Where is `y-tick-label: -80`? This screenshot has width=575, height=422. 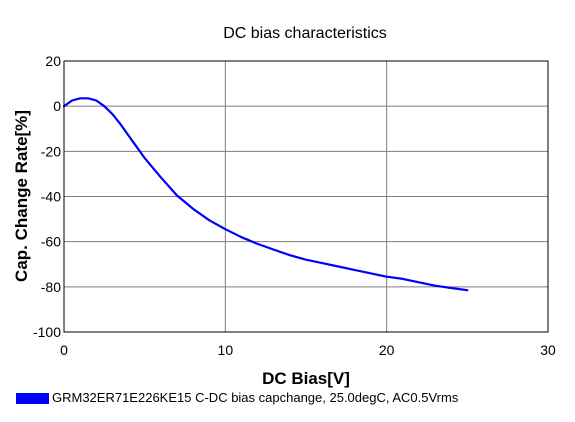
y-tick-label: -80 is located at coordinates (51, 287).